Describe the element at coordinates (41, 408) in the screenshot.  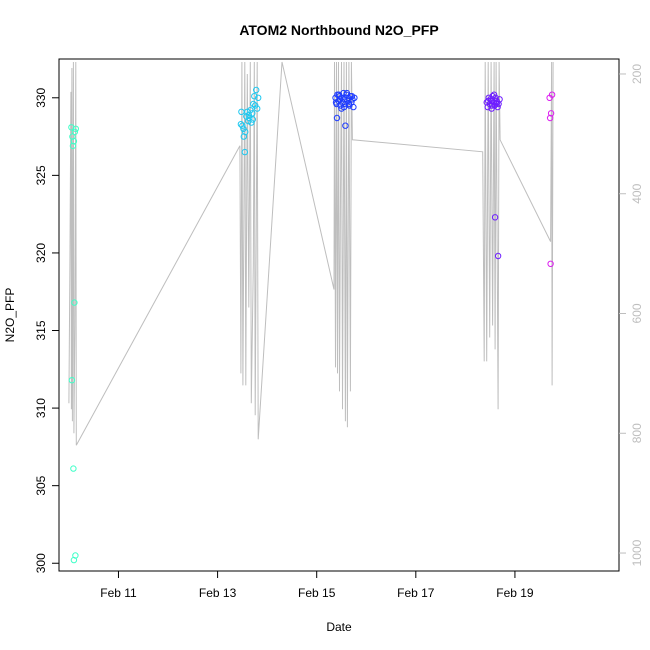
I see `y-tick-label: 310` at that location.